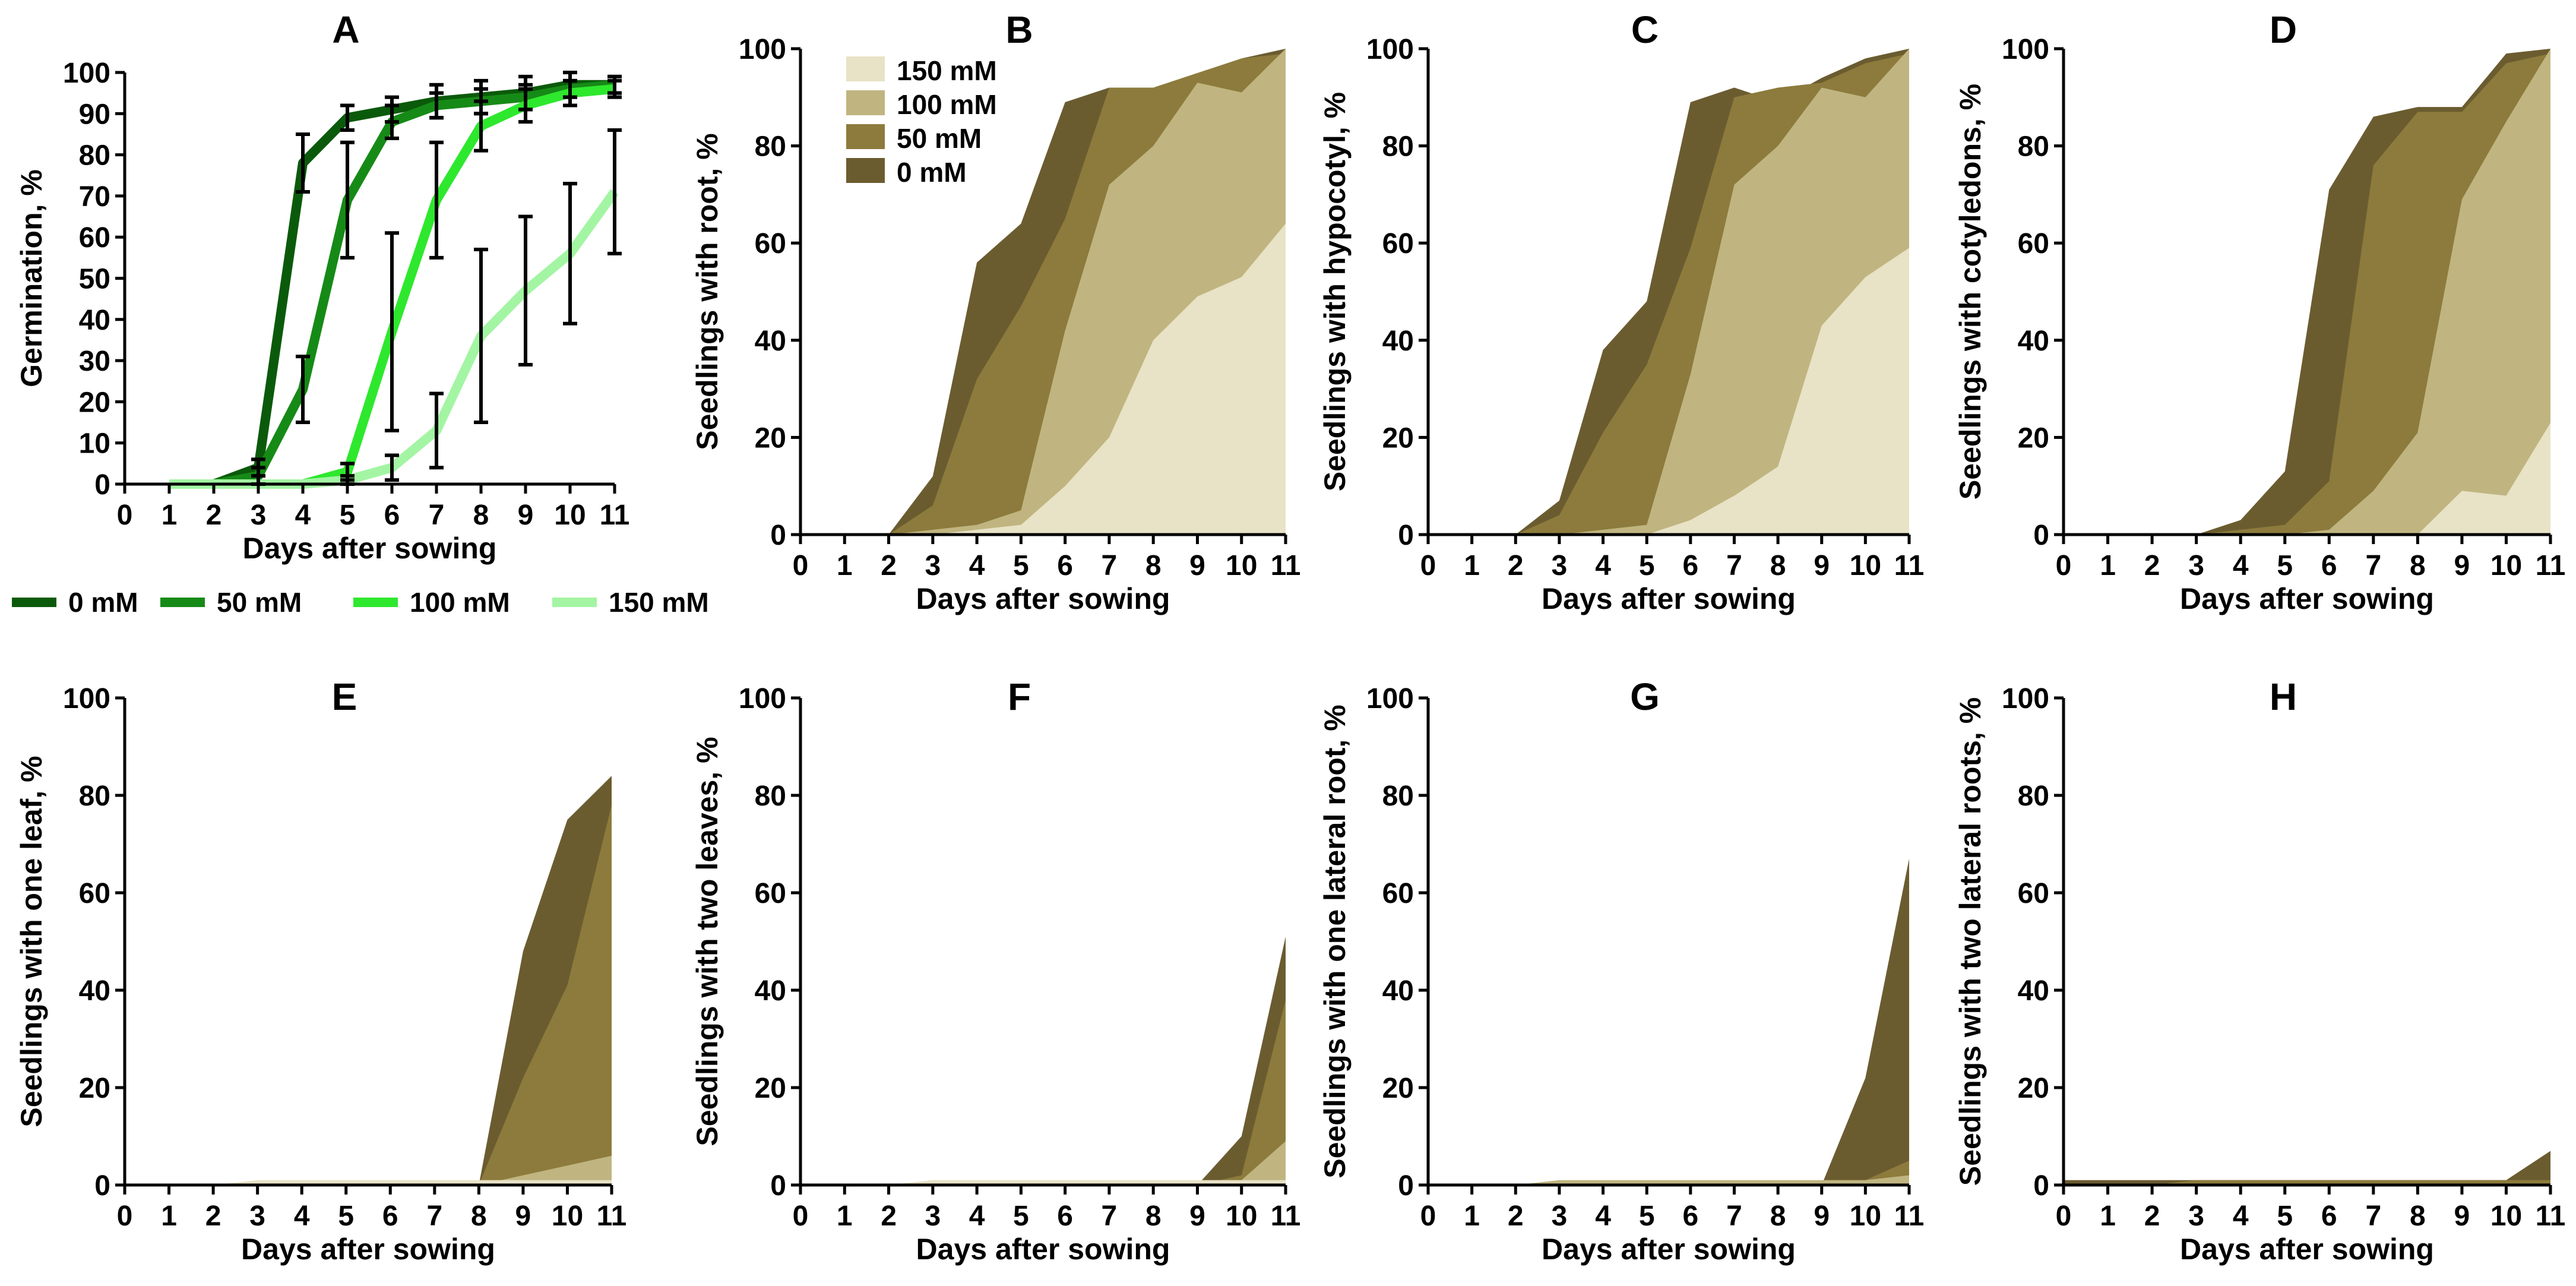 This screenshot has height=1286, width=2576. What do you see at coordinates (31, 941) in the screenshot?
I see `y-axis-title: Seedlings with one leaf, %` at bounding box center [31, 941].